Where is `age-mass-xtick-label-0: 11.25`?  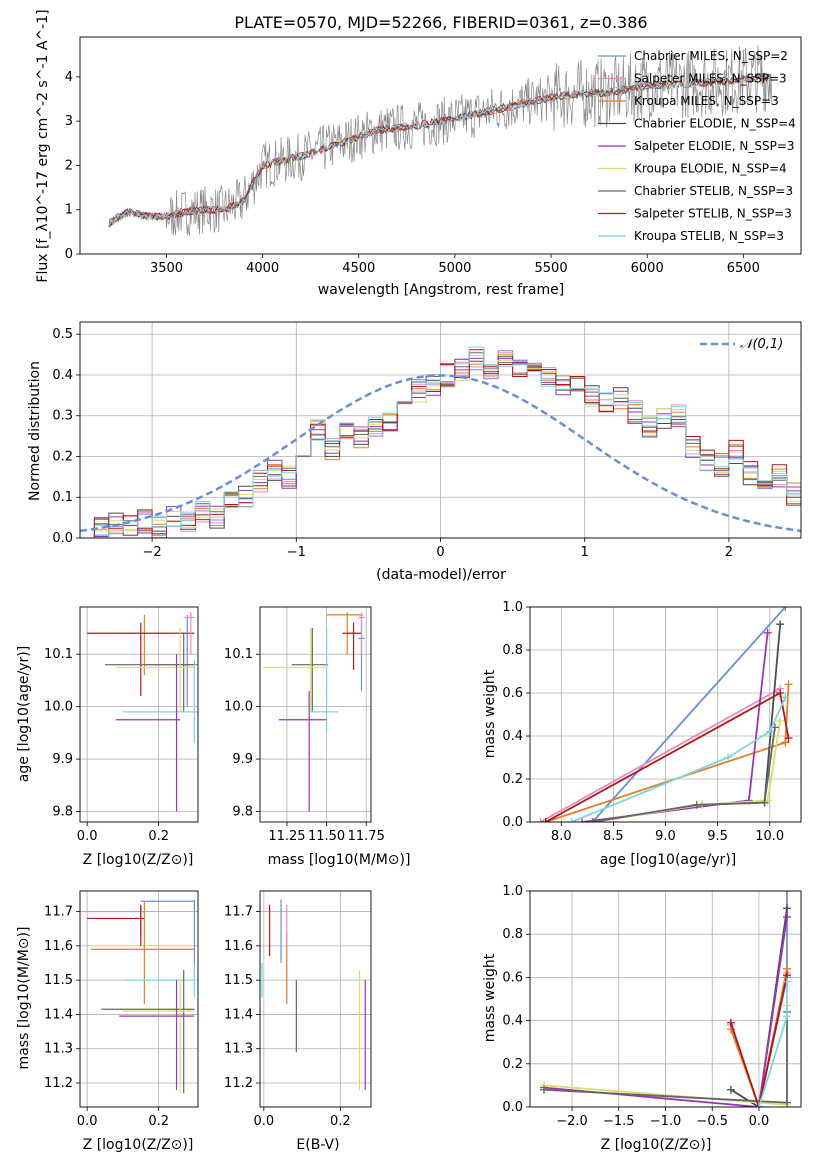 age-mass-xtick-label-0: 11.25 is located at coordinates (286, 836).